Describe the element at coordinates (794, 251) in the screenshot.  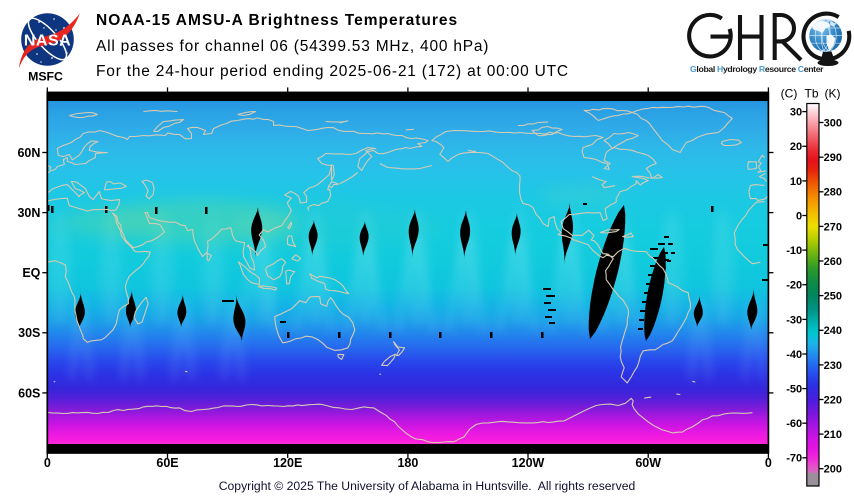
I see `svg-text: -10` at that location.